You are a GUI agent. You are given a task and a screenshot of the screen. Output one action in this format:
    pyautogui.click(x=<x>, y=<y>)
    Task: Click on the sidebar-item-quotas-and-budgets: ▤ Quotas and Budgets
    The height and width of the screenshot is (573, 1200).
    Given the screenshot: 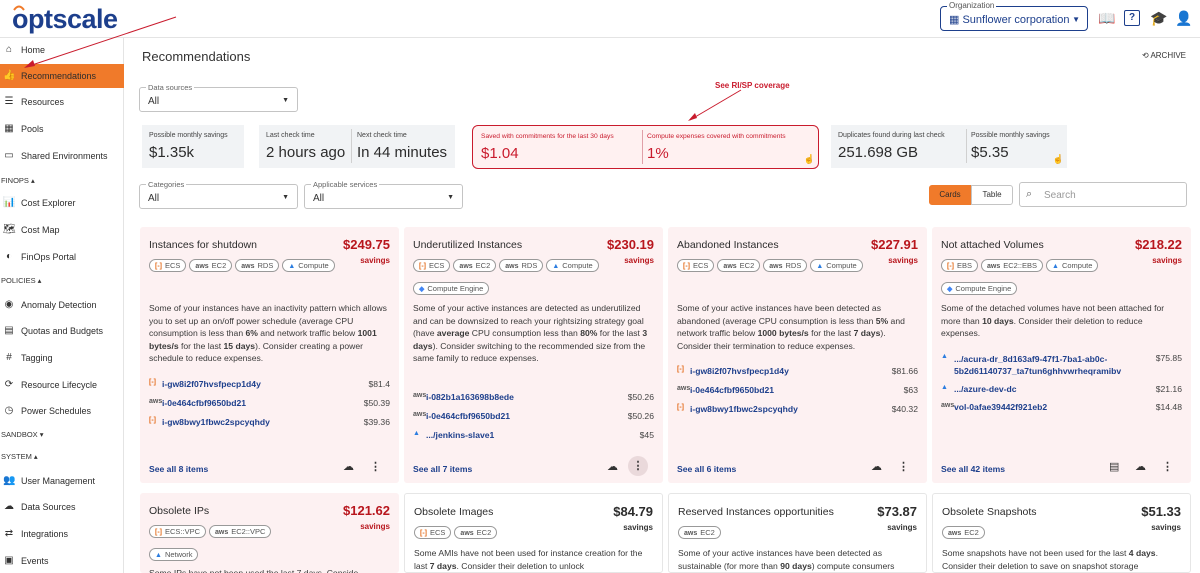 What is the action you would take?
    pyautogui.click(x=62, y=331)
    